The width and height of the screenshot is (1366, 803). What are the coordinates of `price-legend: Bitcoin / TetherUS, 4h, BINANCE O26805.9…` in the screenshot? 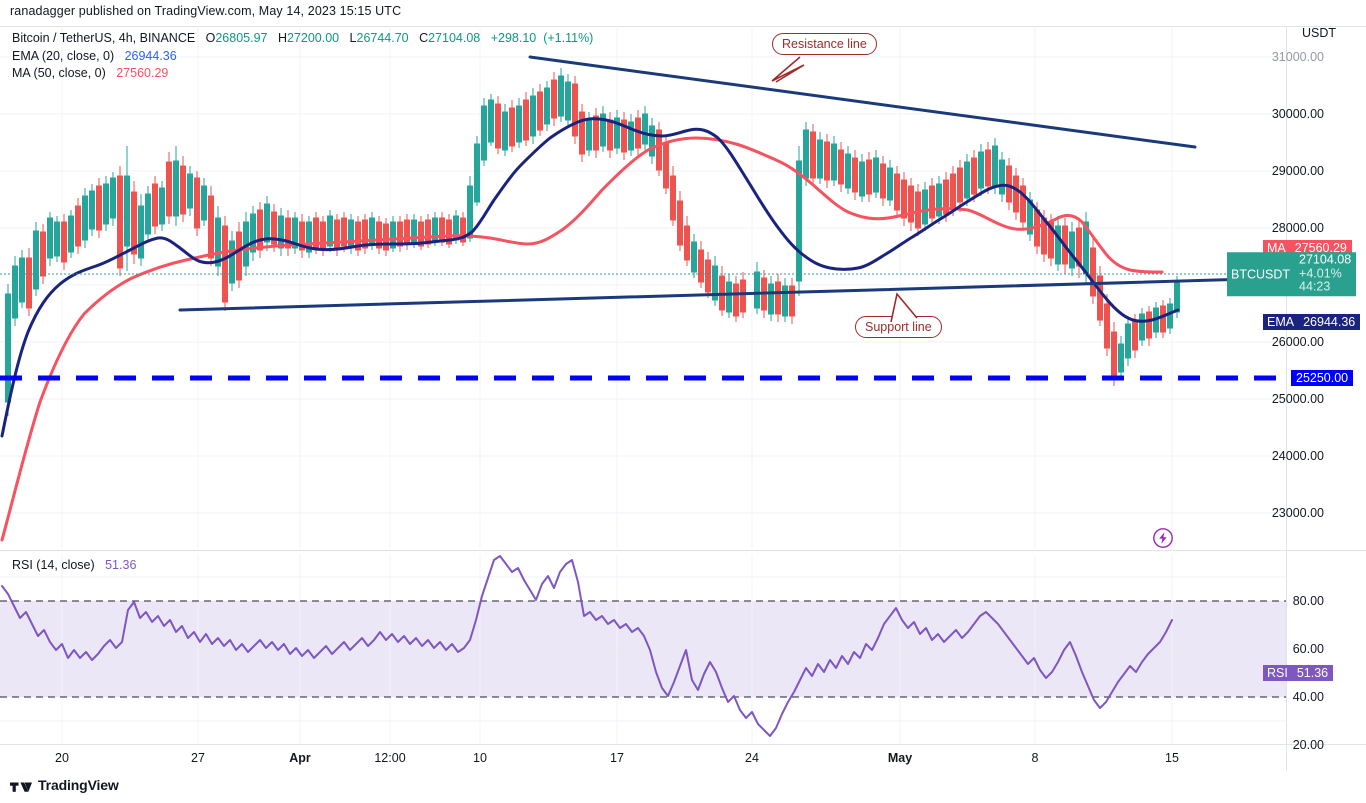 It's located at (302, 56).